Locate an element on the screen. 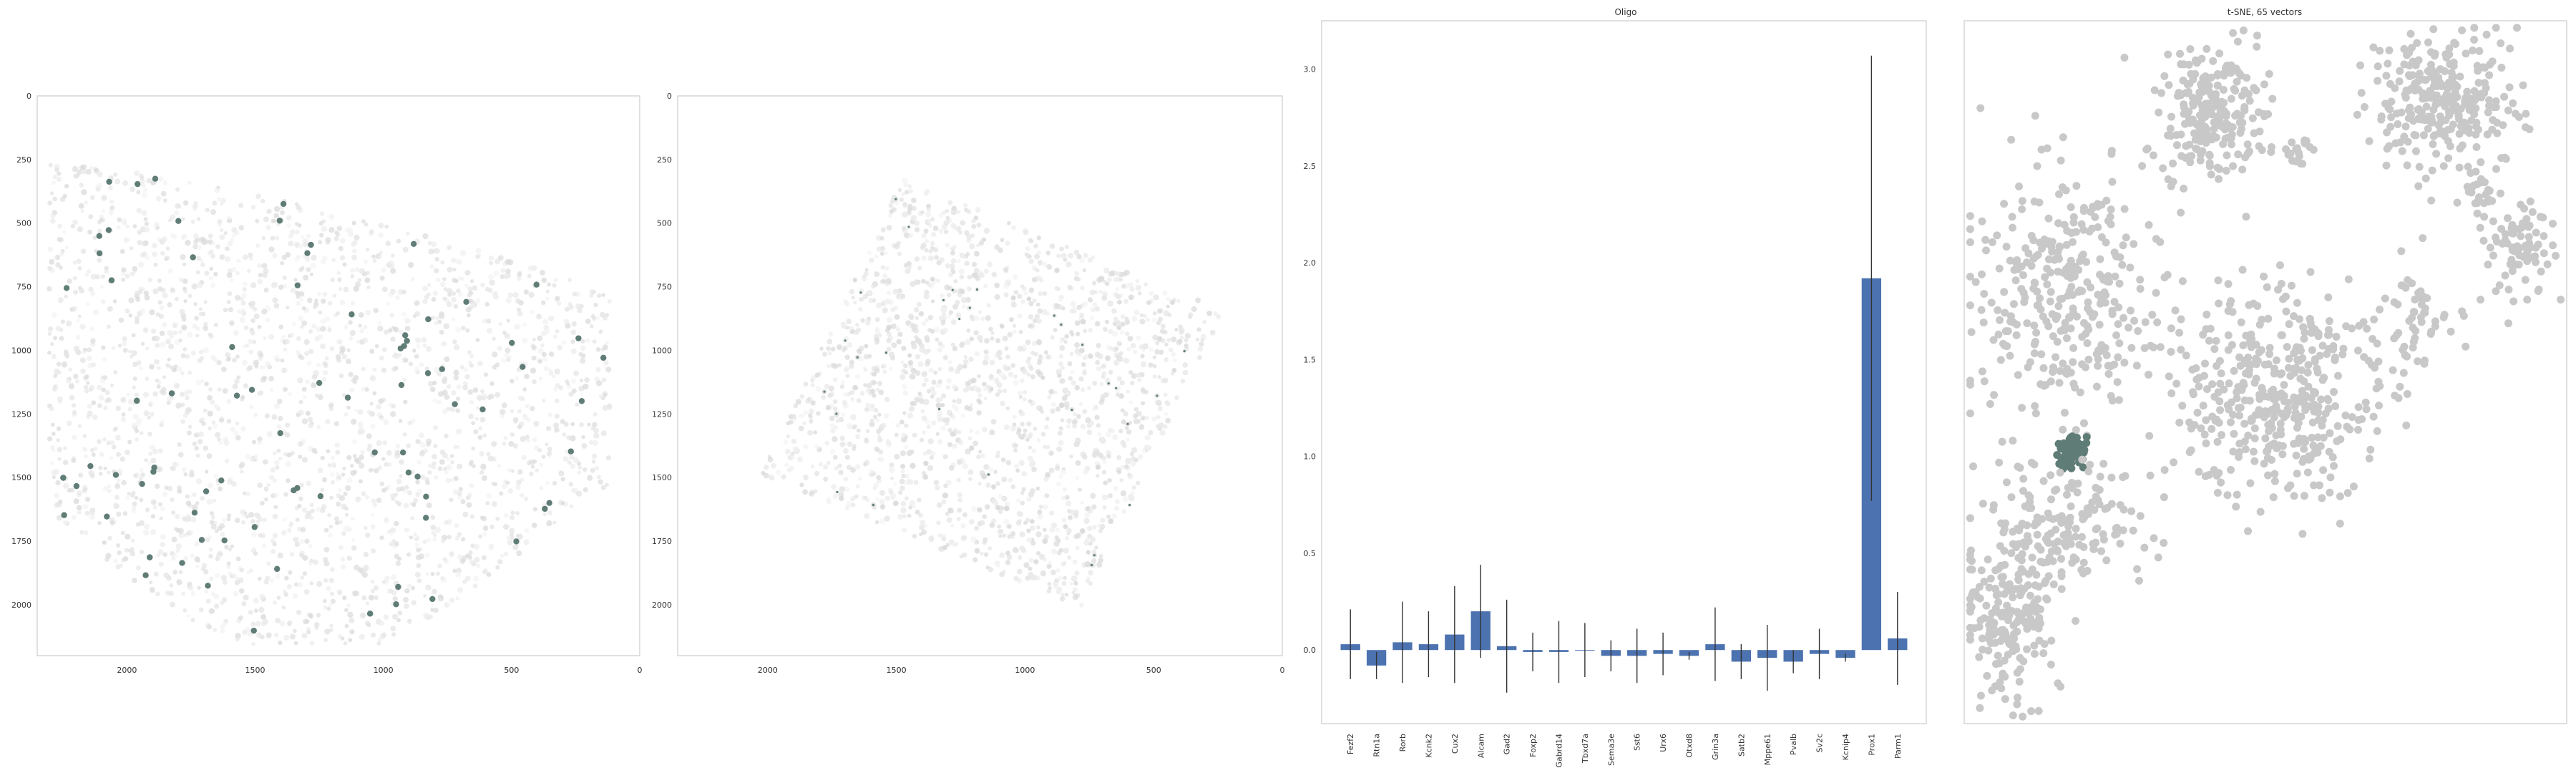 The height and width of the screenshot is (773, 2576). y-tick-label: 2.0 is located at coordinates (1310, 263).